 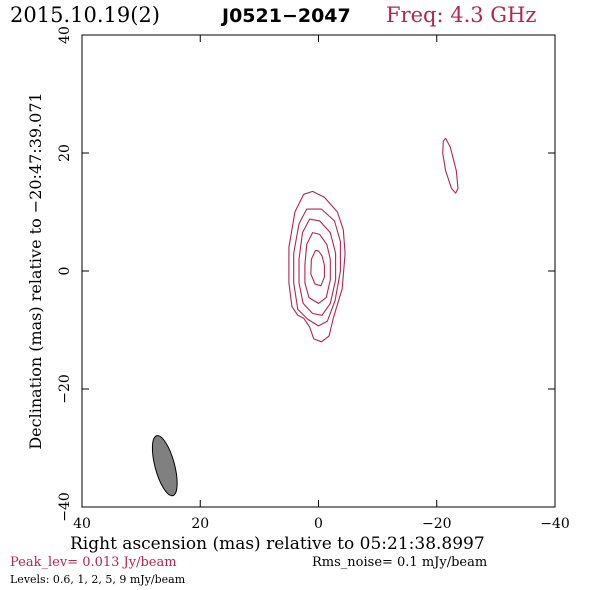 I want to click on x-tick-label: −20, so click(x=437, y=524).